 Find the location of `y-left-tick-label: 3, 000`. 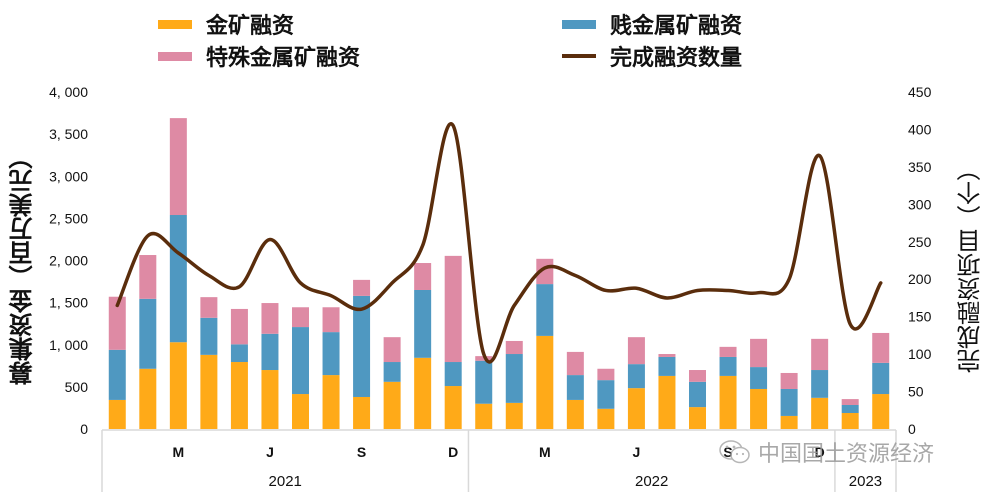

y-left-tick-label: 3, 000 is located at coordinates (68, 176).